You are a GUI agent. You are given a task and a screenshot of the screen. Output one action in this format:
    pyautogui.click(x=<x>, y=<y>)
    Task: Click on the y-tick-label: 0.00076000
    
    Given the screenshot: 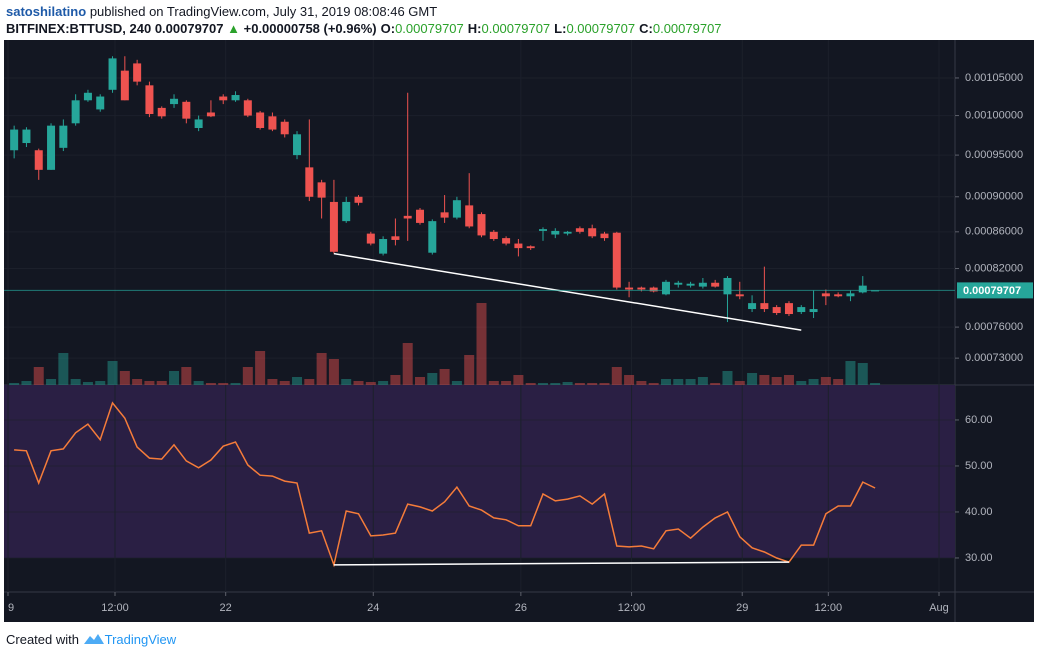 What is the action you would take?
    pyautogui.click(x=994, y=327)
    